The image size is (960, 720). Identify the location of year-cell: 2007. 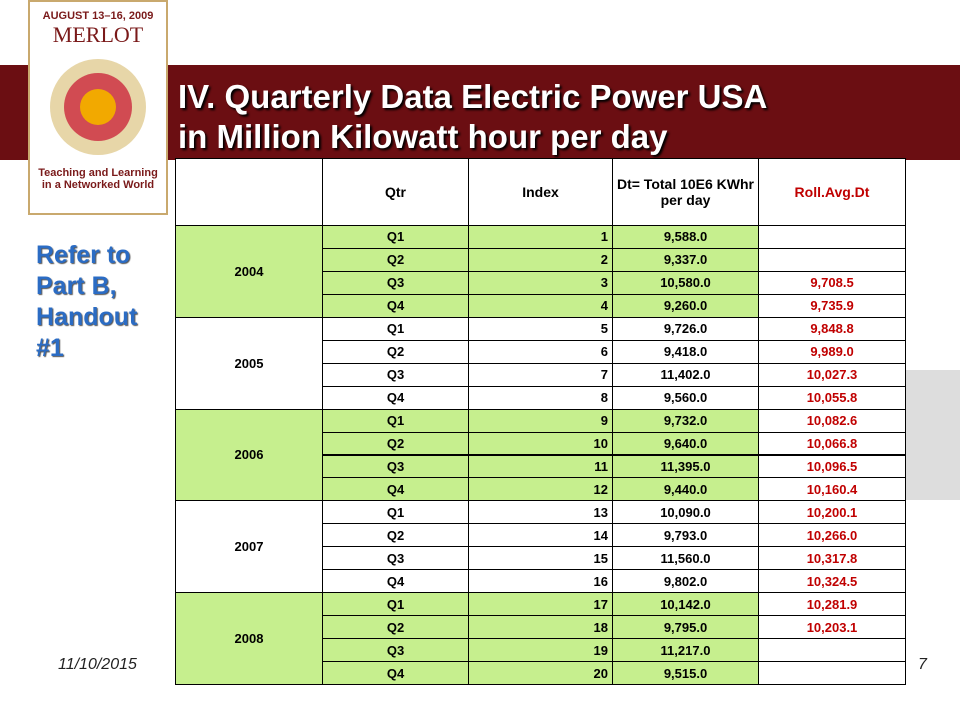
(249, 547).